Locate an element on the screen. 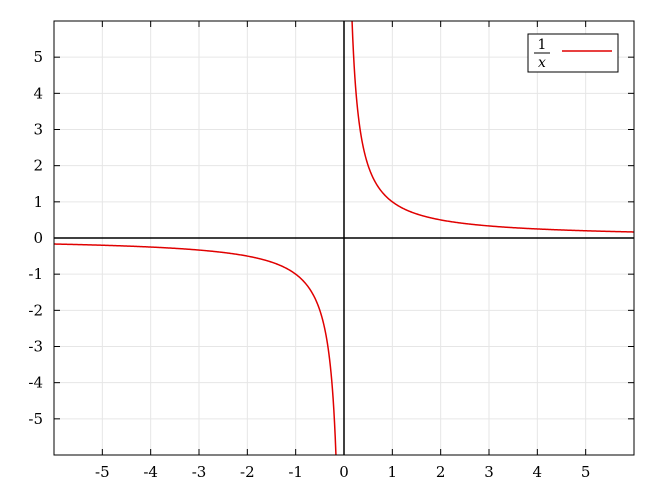 The height and width of the screenshot is (500, 666). x-tick-label: -3 is located at coordinates (199, 472).